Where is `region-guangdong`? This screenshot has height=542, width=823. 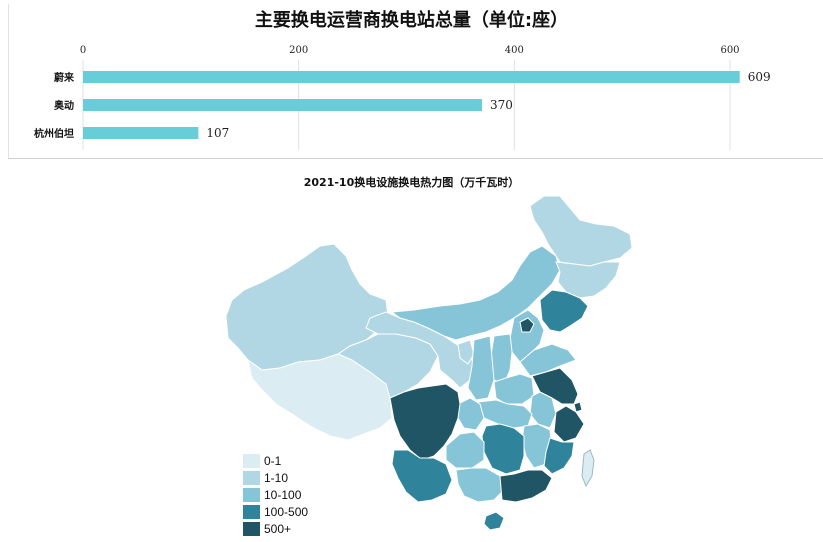
region-guangdong is located at coordinates (526, 486).